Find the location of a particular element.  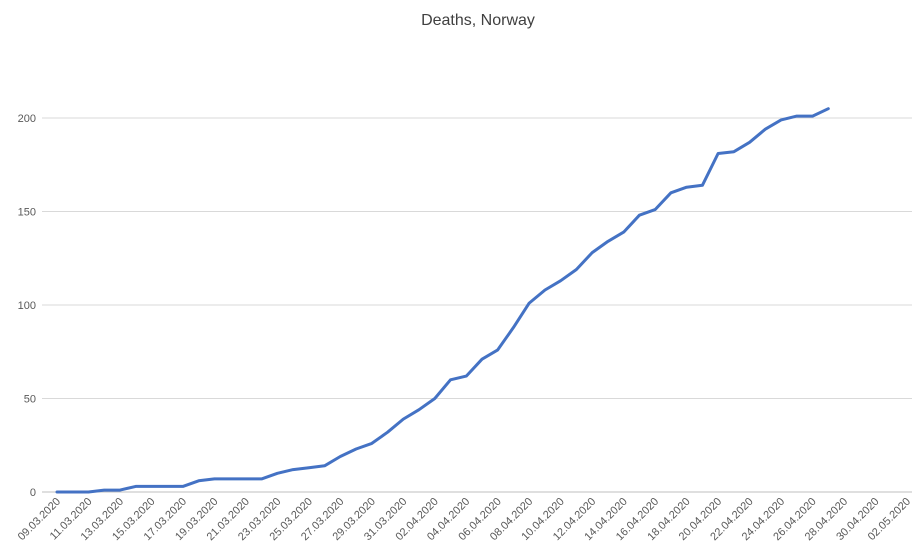

y-tick-label: 50 is located at coordinates (30, 400).